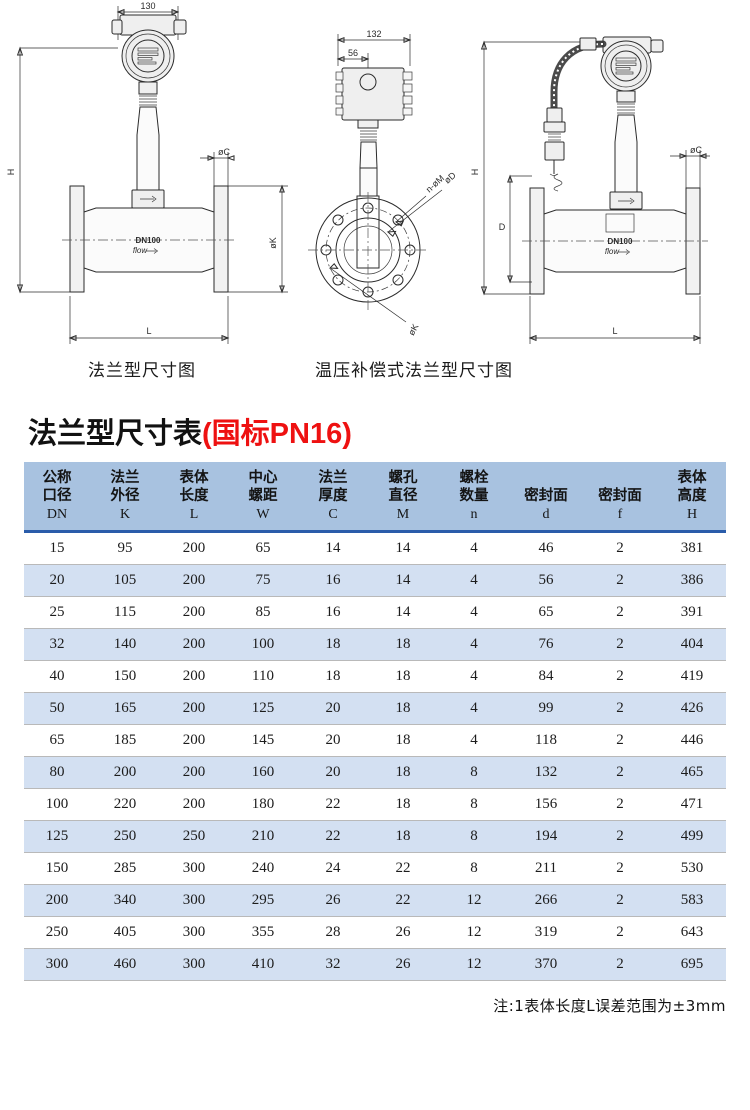  What do you see at coordinates (194, 496) in the screenshot?
I see `col-header-l-cn2: 长度` at bounding box center [194, 496].